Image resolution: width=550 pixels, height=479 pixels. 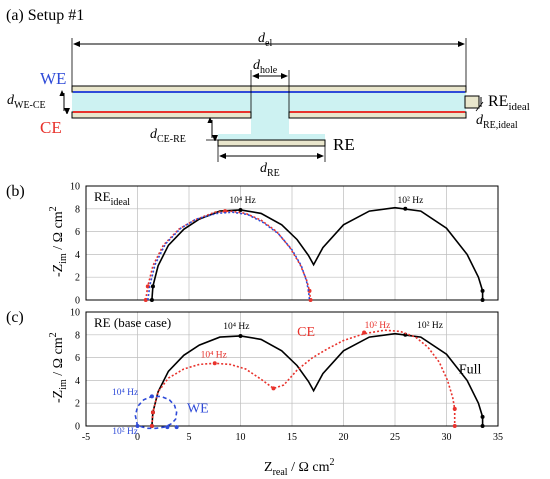 What do you see at coordinates (156, 412) in the screenshot?
I see `series-line-we` at bounding box center [156, 412].